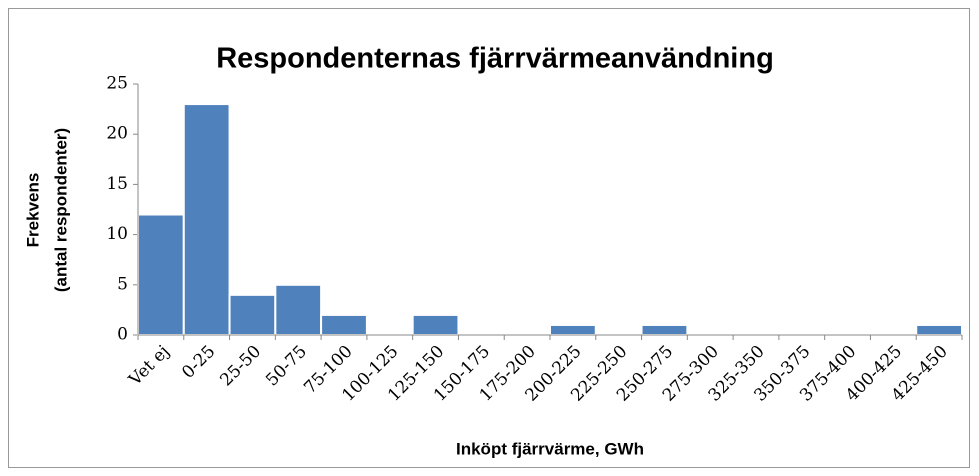 This screenshot has width=979, height=476. What do you see at coordinates (32, 210) in the screenshot?
I see `y-axis-label: Frekvens` at bounding box center [32, 210].